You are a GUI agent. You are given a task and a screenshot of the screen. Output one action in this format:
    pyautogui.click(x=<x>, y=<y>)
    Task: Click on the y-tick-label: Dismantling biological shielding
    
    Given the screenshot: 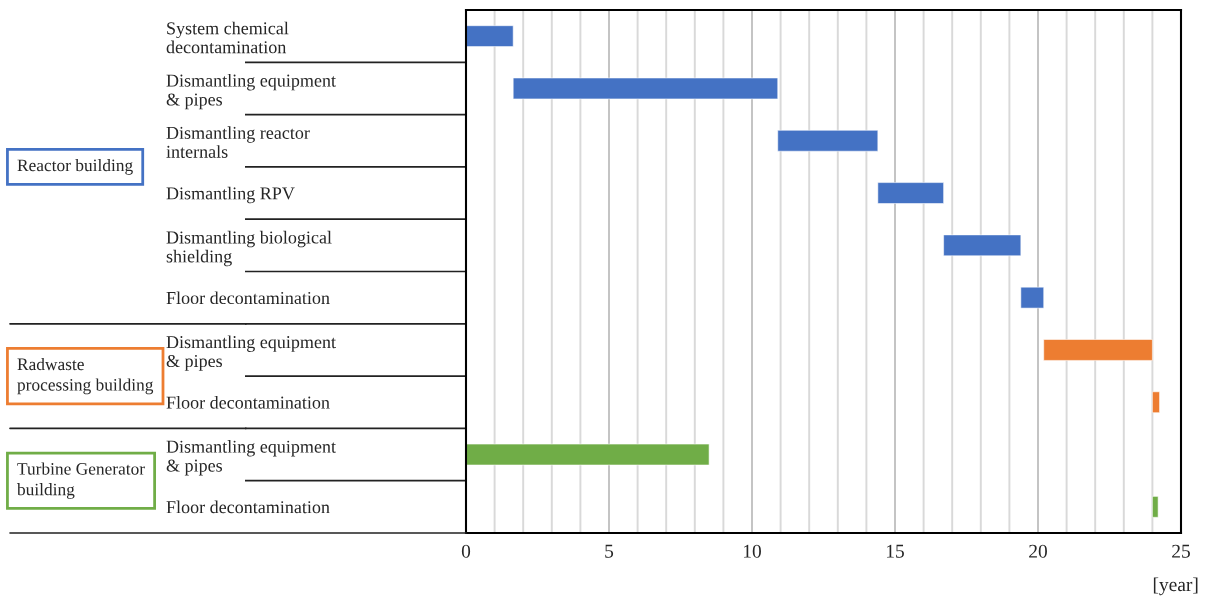 What is the action you would take?
    pyautogui.click(x=249, y=248)
    